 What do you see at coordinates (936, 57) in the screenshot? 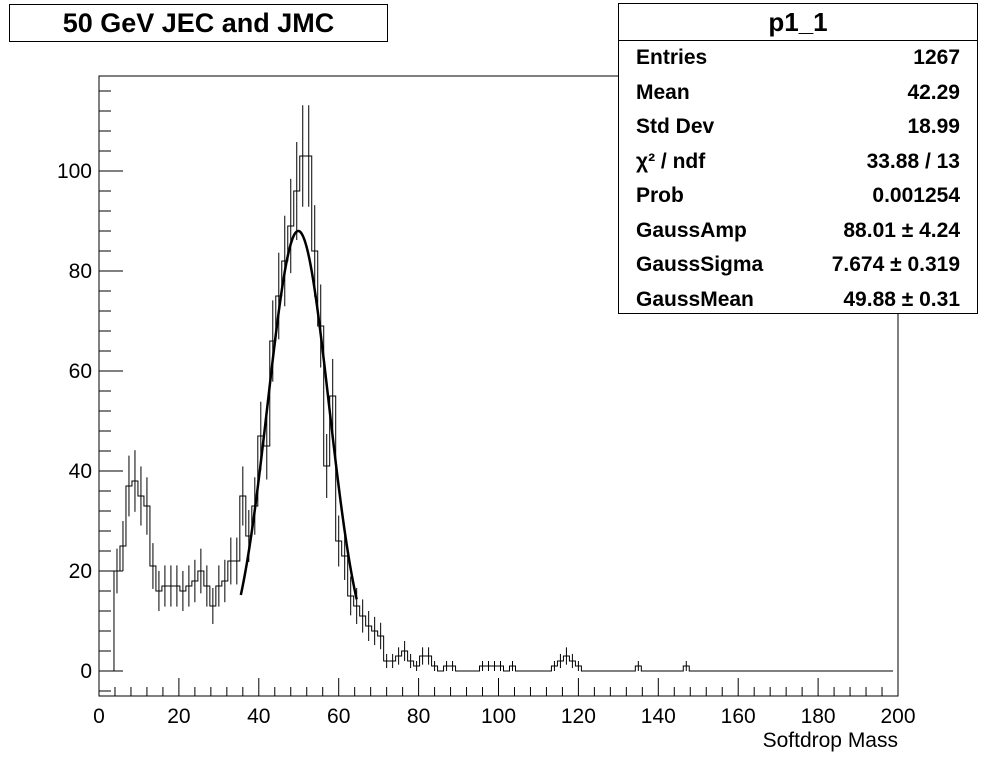
I see `stat-value: 1267` at bounding box center [936, 57].